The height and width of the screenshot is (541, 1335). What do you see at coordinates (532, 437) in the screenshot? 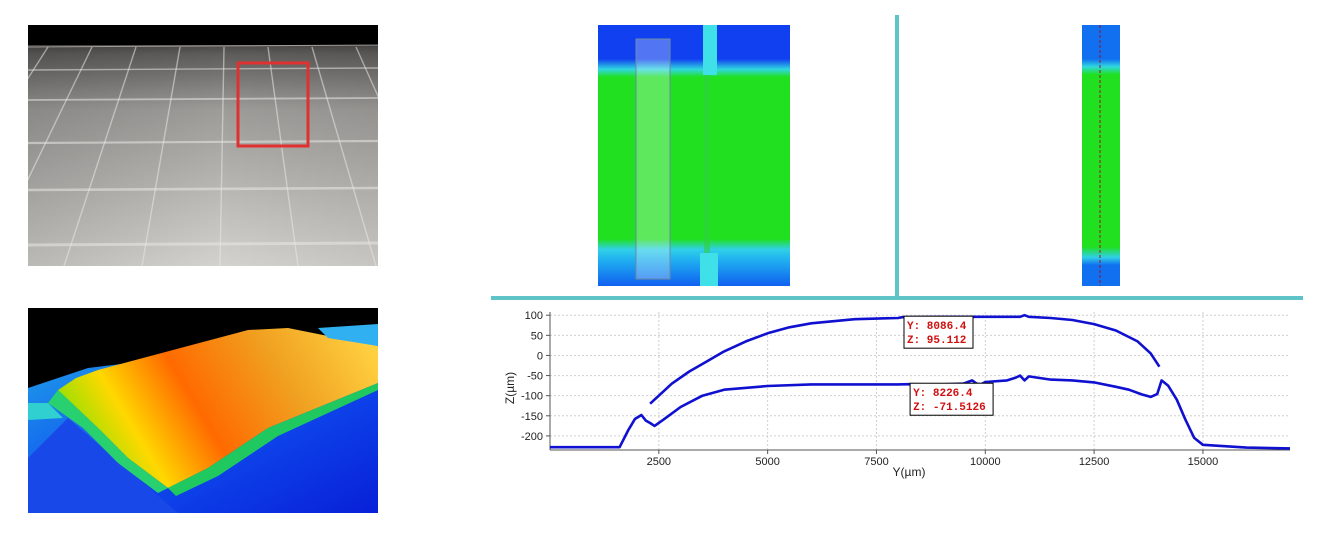
I see `y-tick-label: -200` at bounding box center [532, 437].